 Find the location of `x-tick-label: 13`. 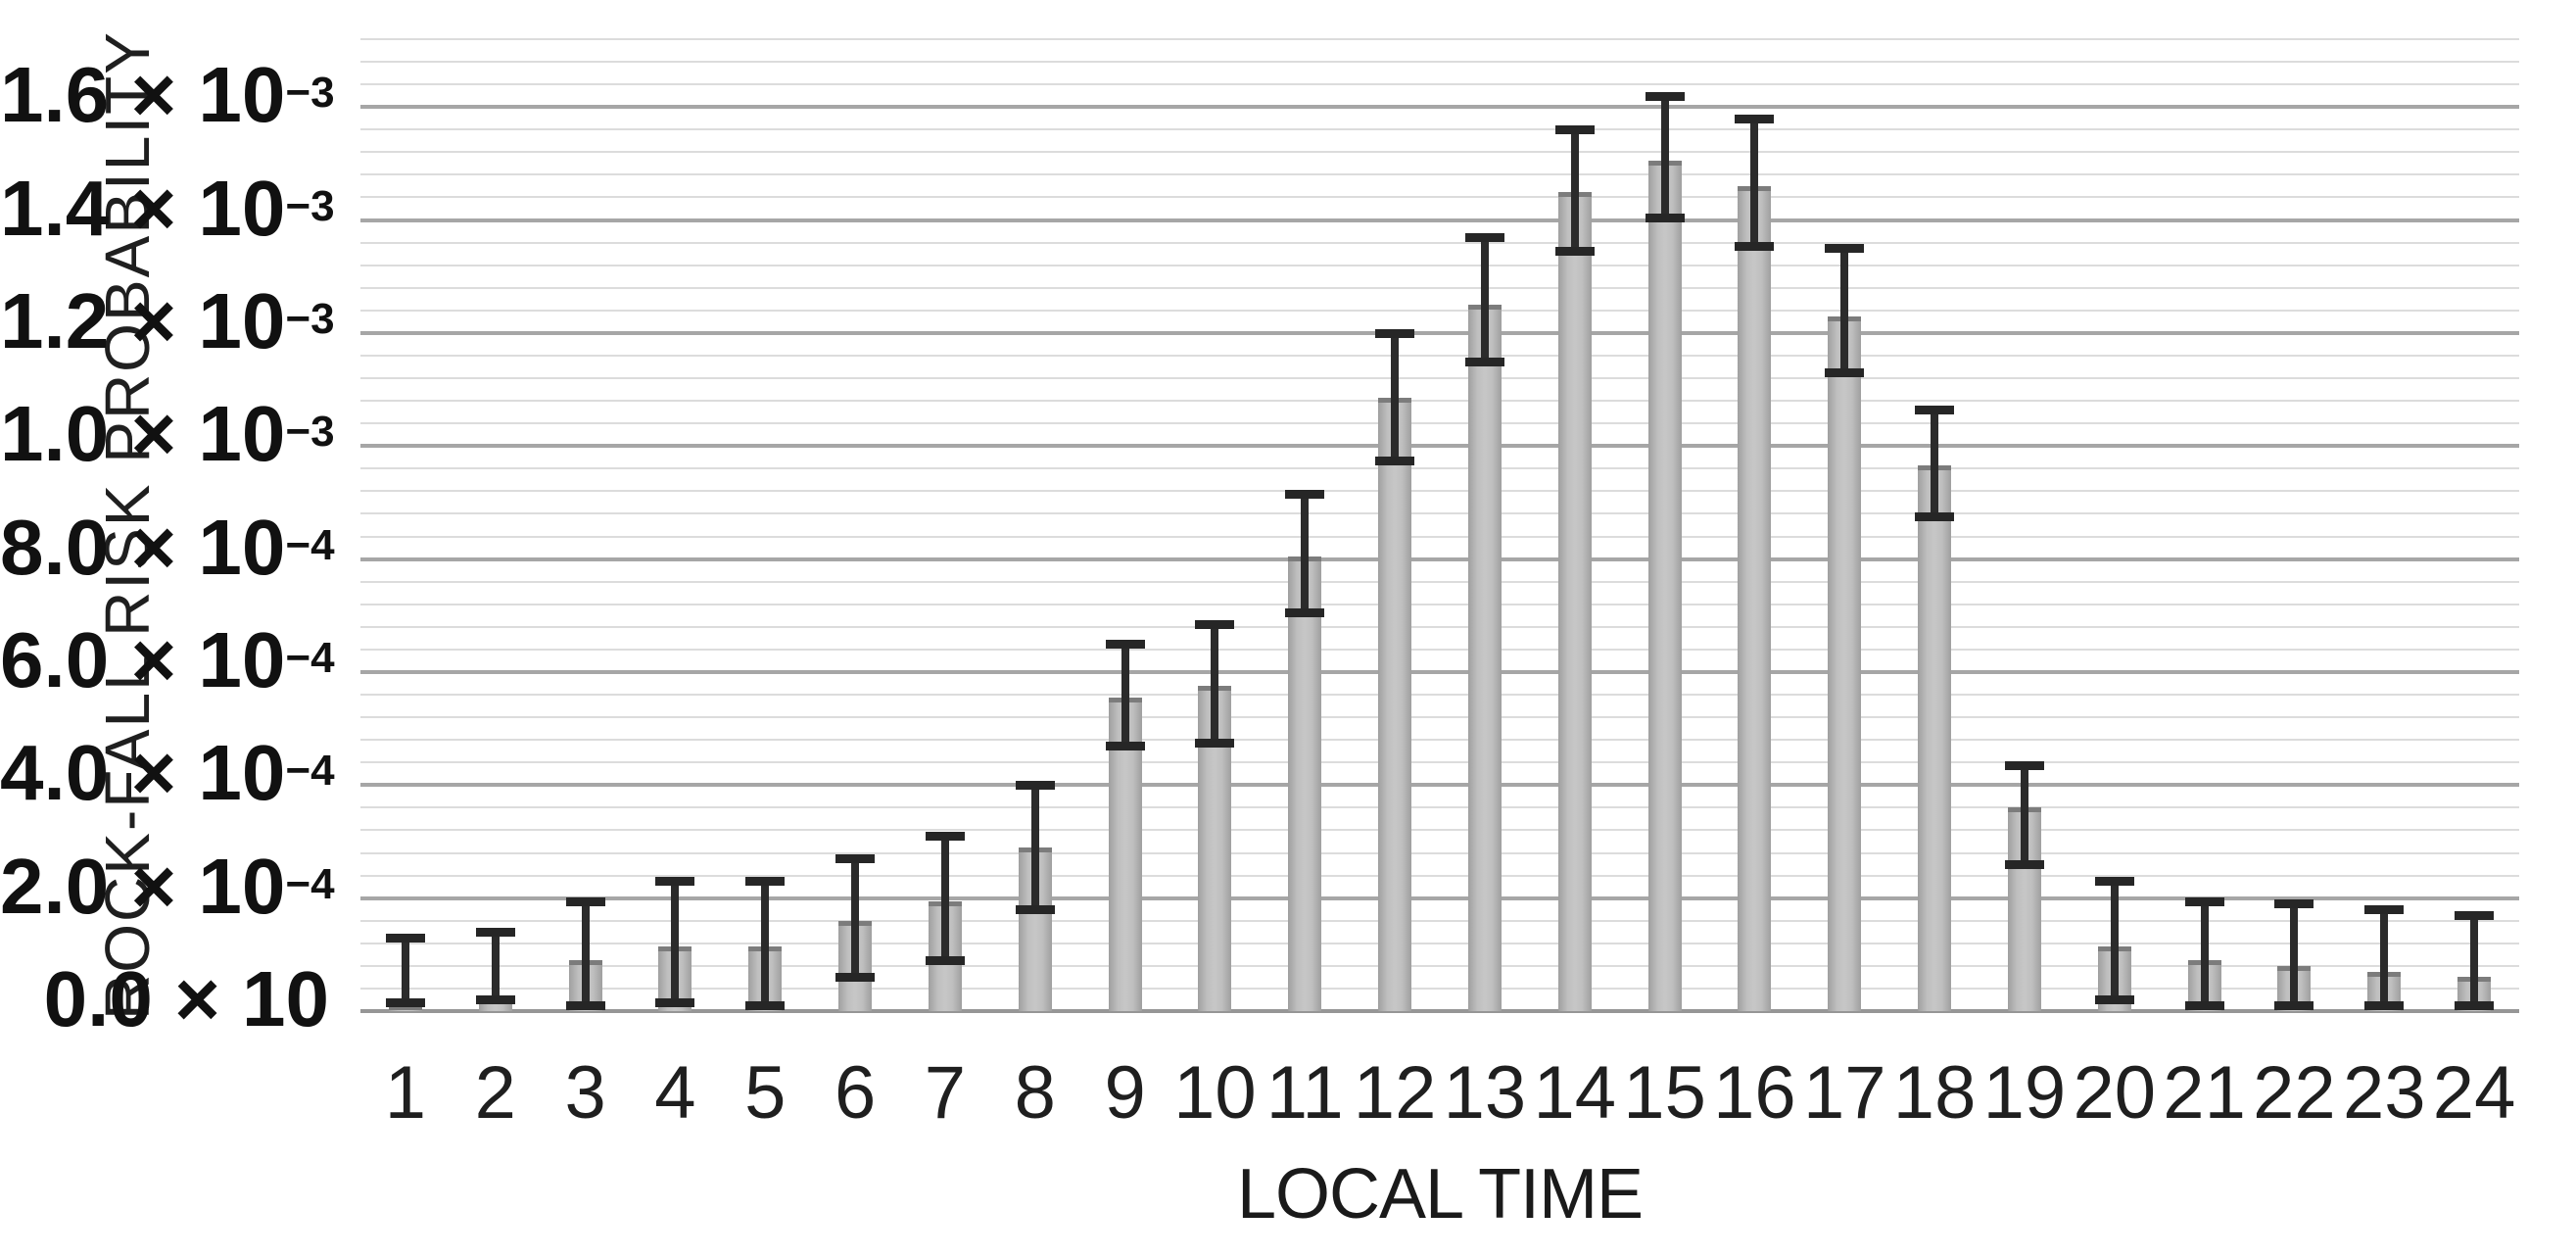

x-tick-label: 13 is located at coordinates (1485, 1093).